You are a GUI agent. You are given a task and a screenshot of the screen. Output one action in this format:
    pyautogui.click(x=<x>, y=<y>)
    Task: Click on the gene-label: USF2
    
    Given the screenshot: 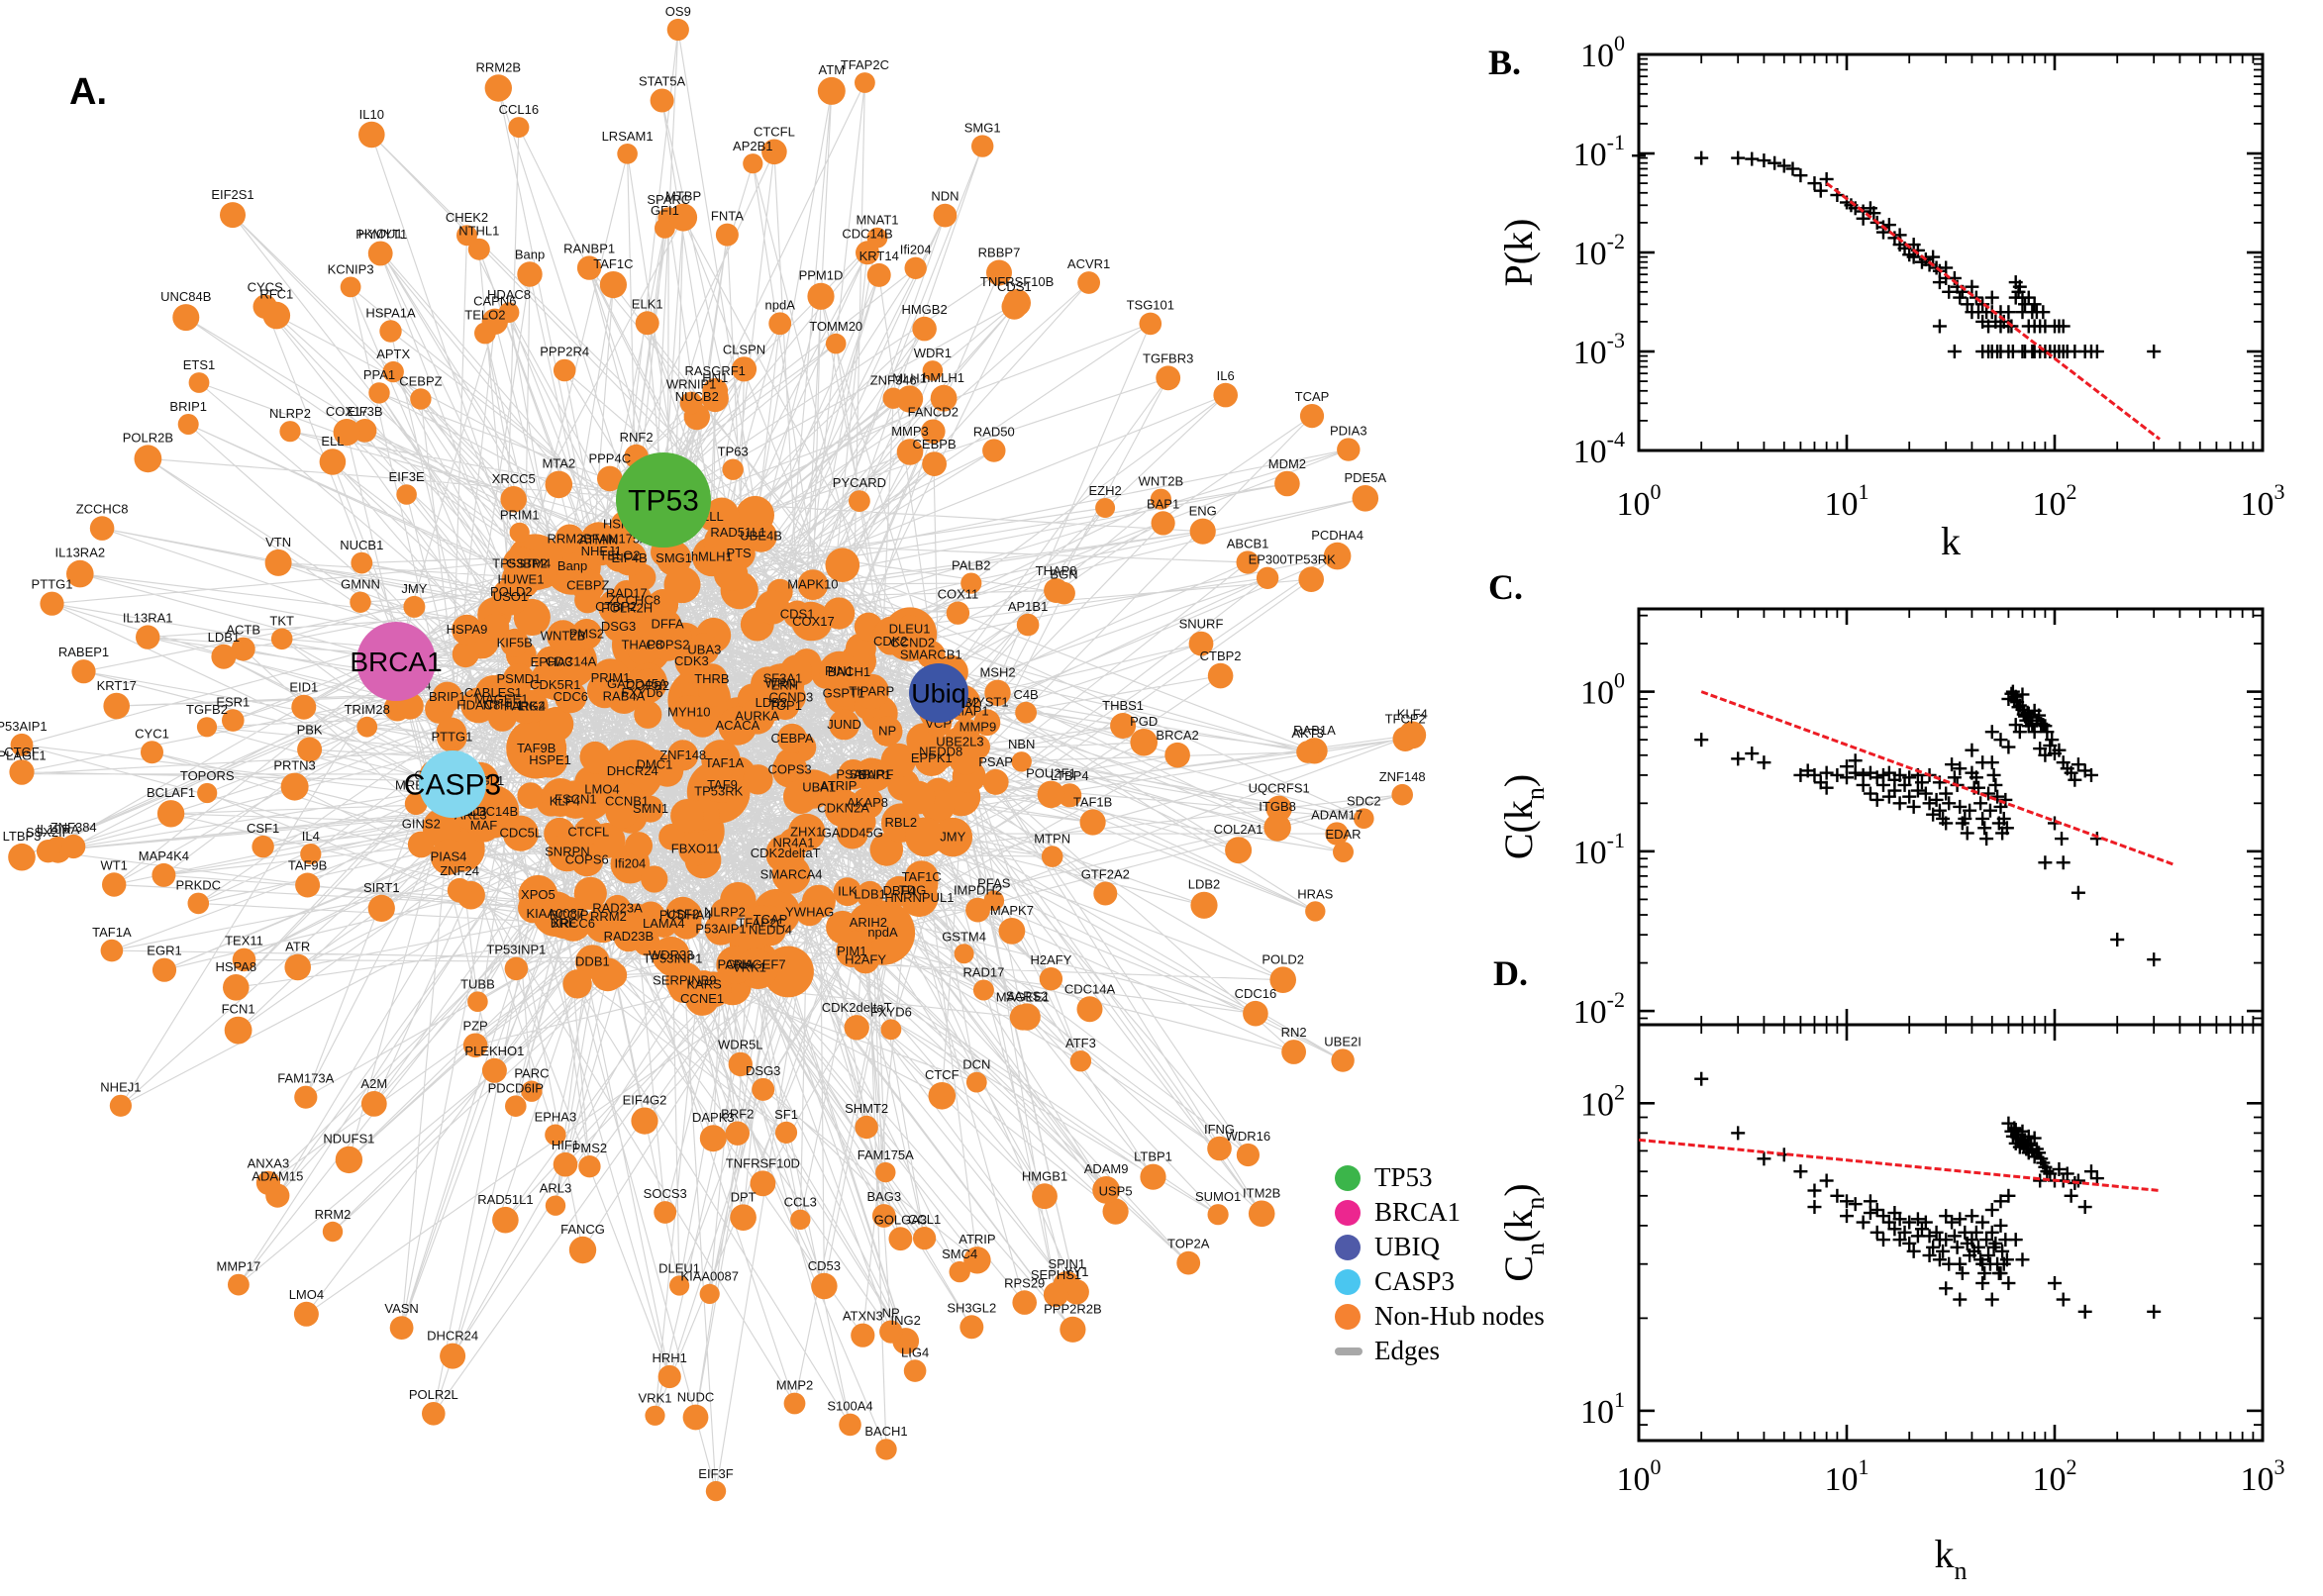 What is the action you would take?
    pyautogui.click(x=682, y=913)
    